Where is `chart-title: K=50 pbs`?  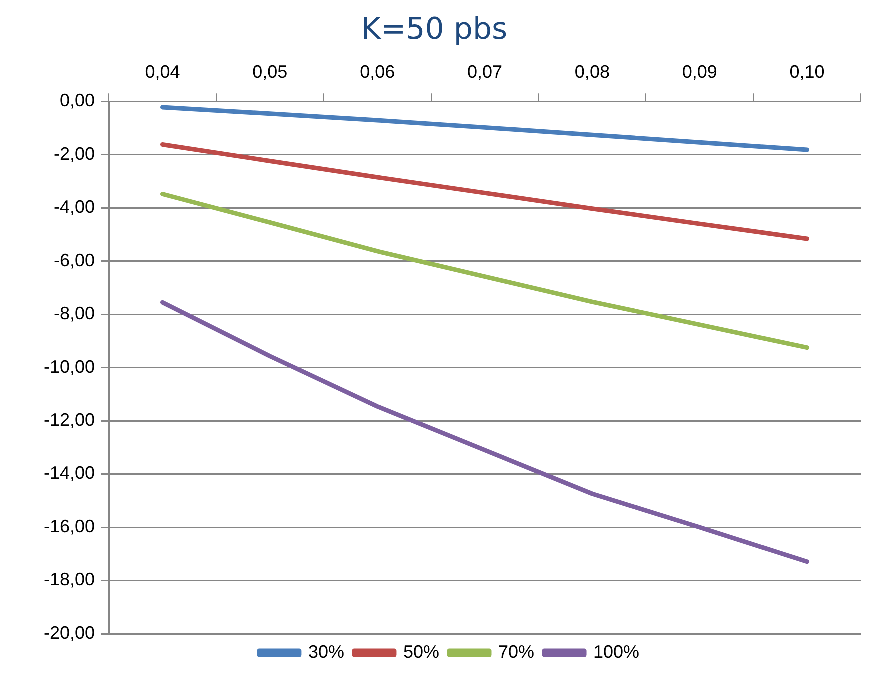
chart-title: K=50 pbs is located at coordinates (434, 30).